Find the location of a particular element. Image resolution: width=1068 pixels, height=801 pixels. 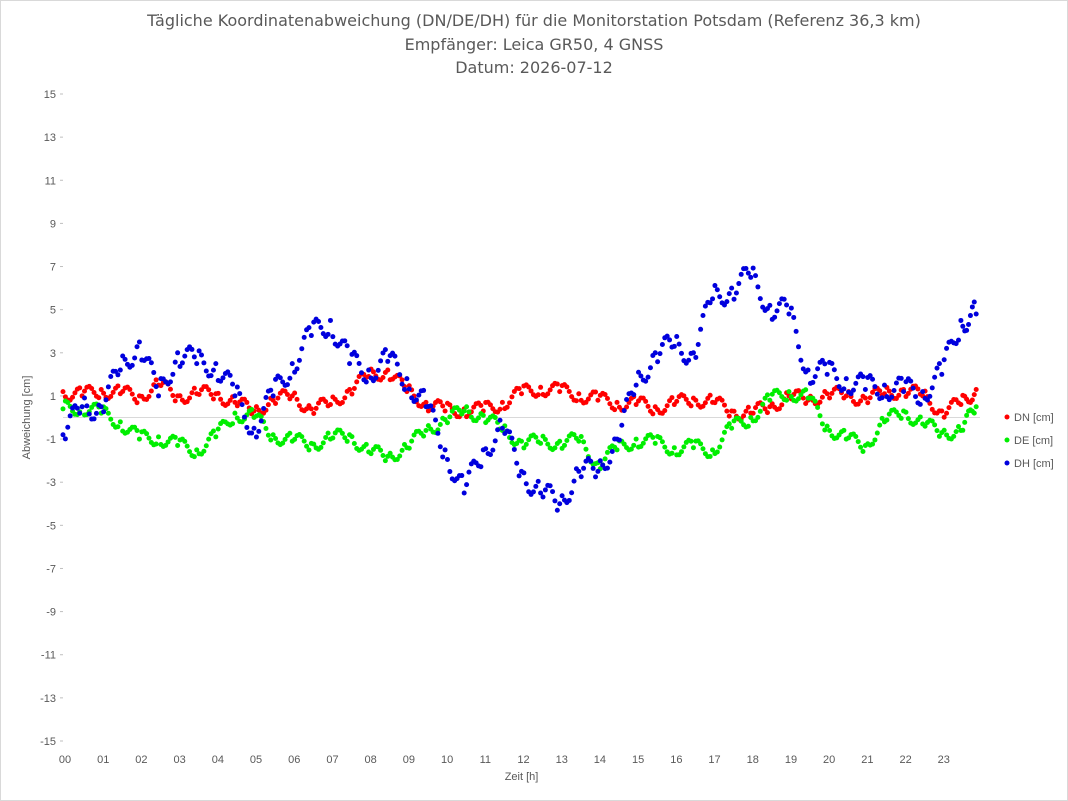

y-tick-label: -11 is located at coordinates (48, 656).